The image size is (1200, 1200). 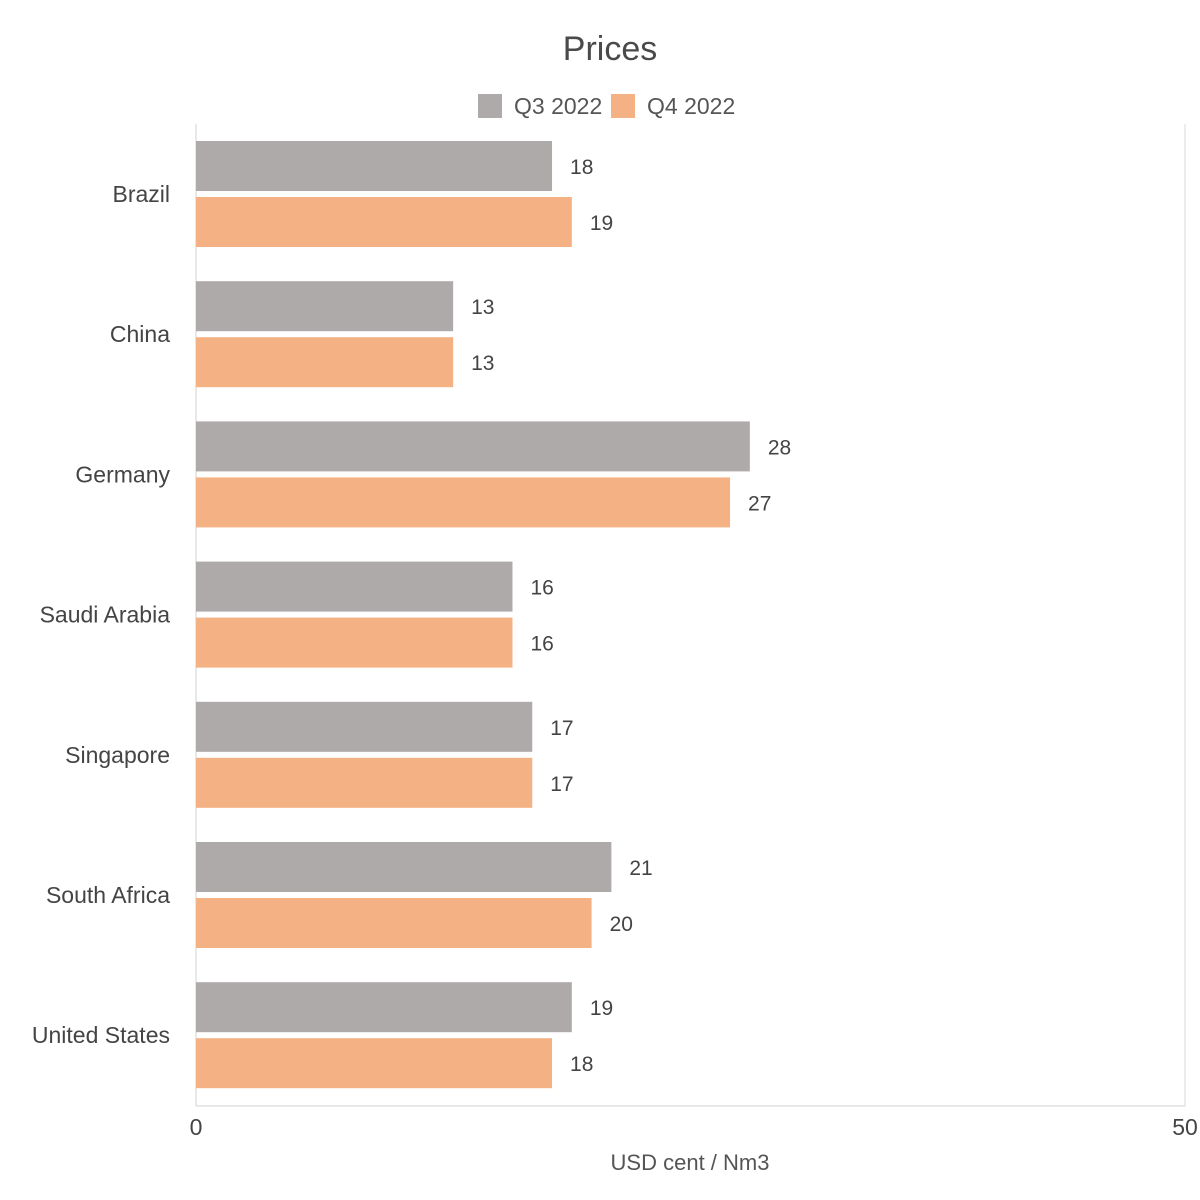 What do you see at coordinates (558, 106) in the screenshot?
I see `legend-label-q3-2022: Q3 2022` at bounding box center [558, 106].